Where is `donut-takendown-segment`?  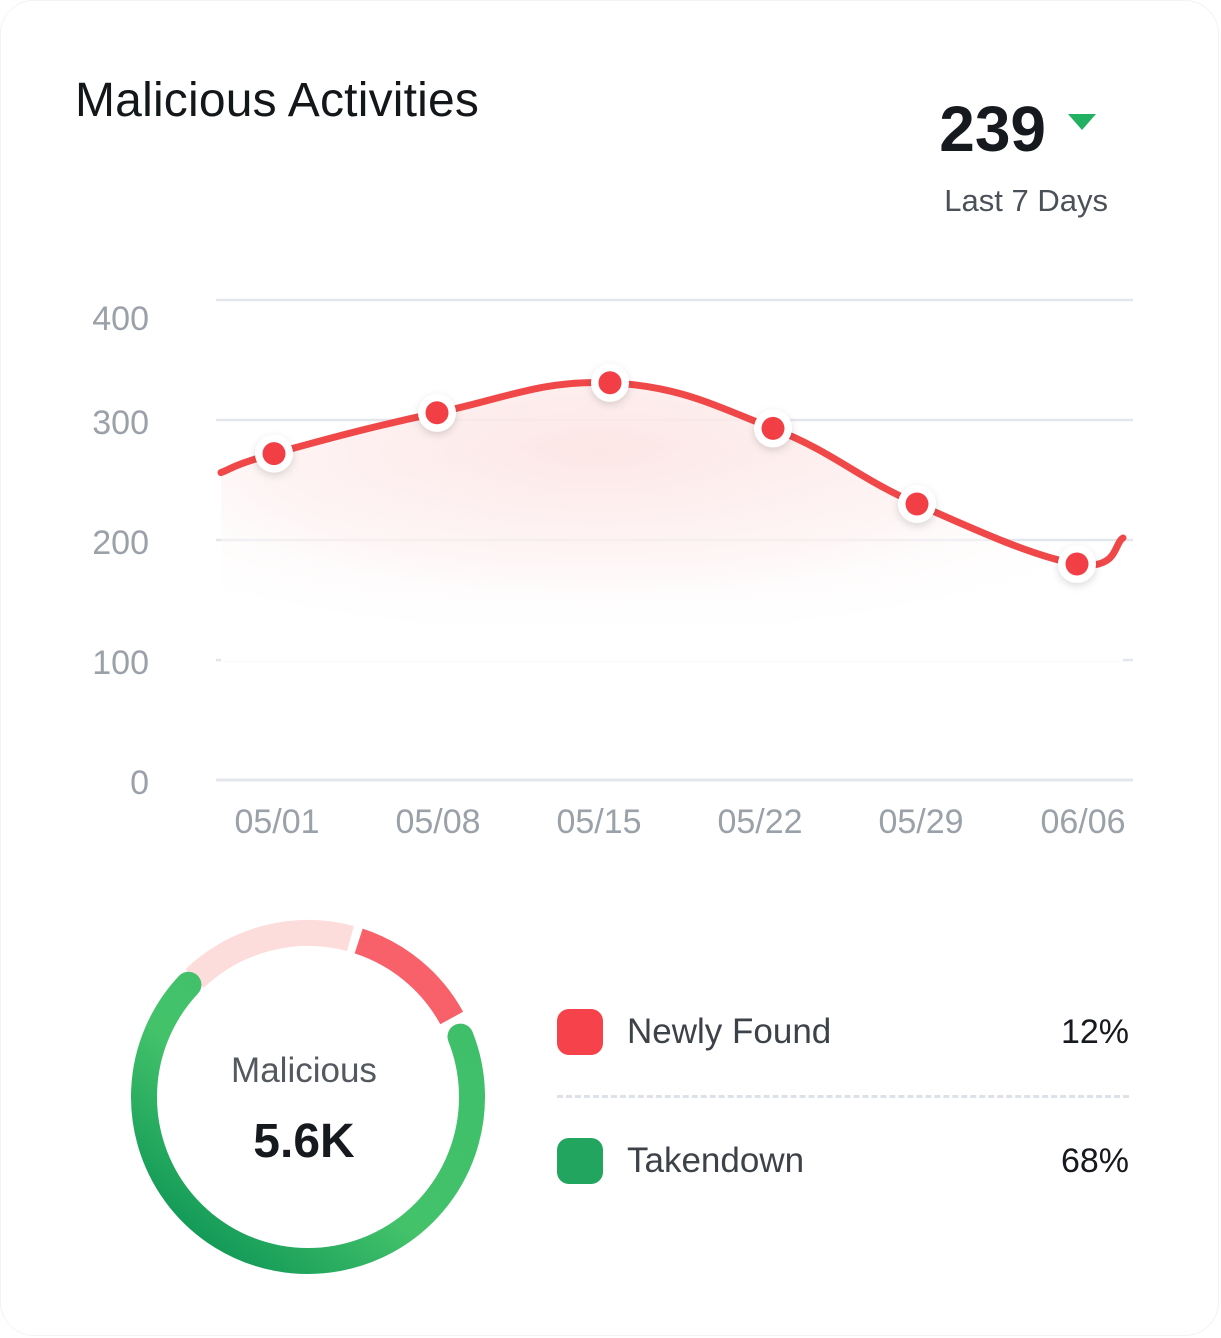 donut-takendown-segment is located at coordinates (308, 1122).